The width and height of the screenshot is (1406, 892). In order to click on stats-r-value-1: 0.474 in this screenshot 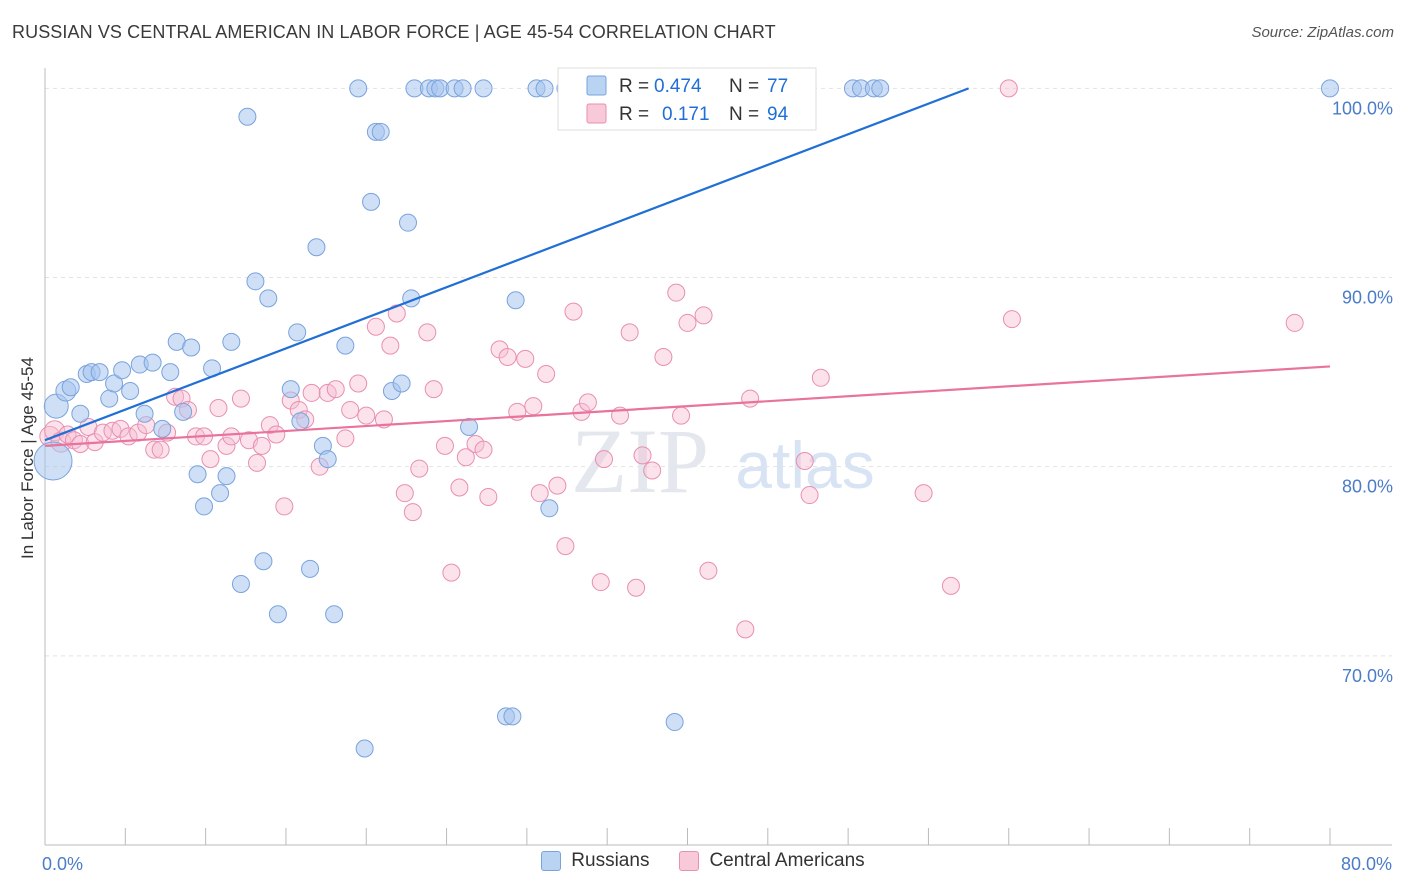, I will do `click(678, 86)`.